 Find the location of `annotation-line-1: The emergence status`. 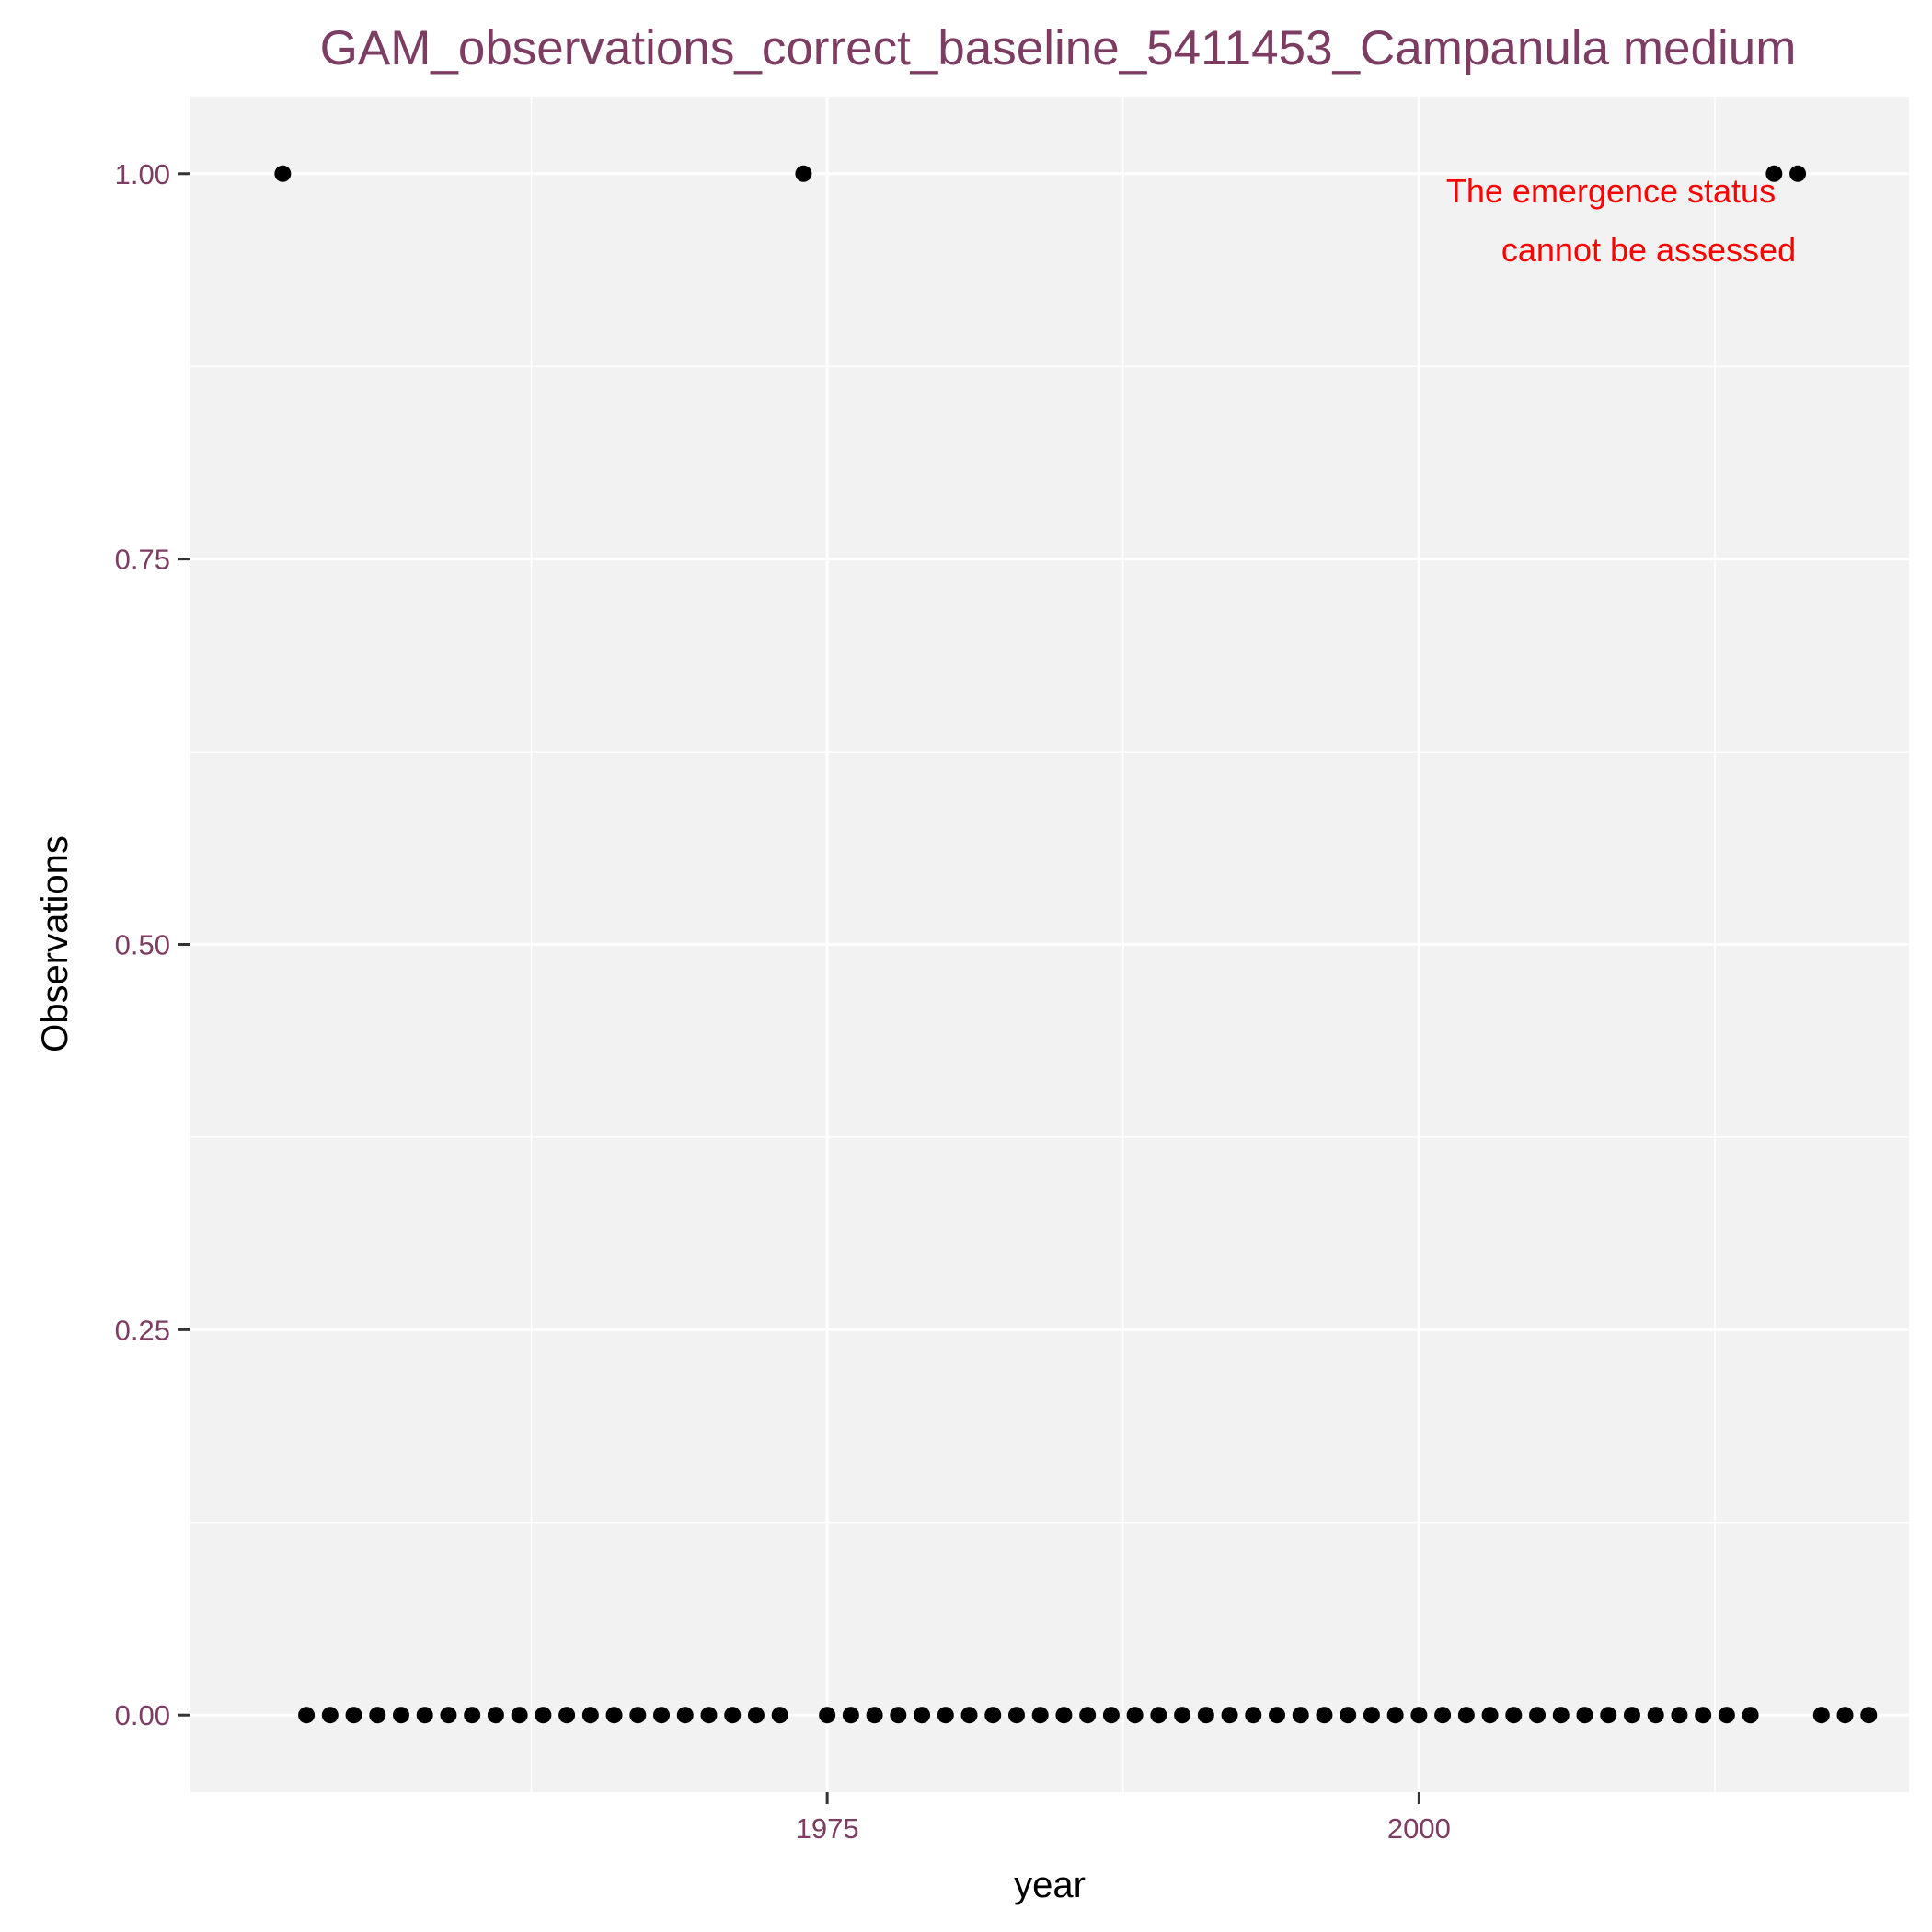

annotation-line-1: The emergence status is located at coordinates (1611, 191).